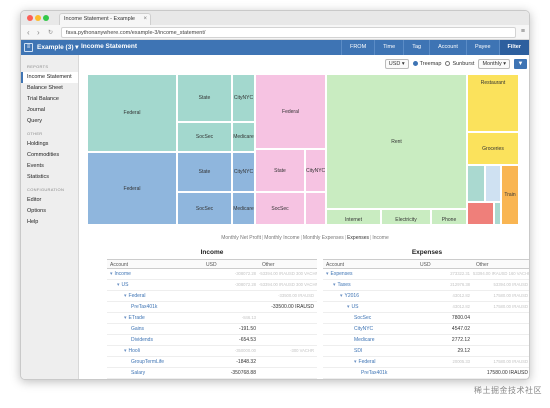 This screenshot has width=550, height=408. I want to click on account-name: Expenses, so click(341, 274).